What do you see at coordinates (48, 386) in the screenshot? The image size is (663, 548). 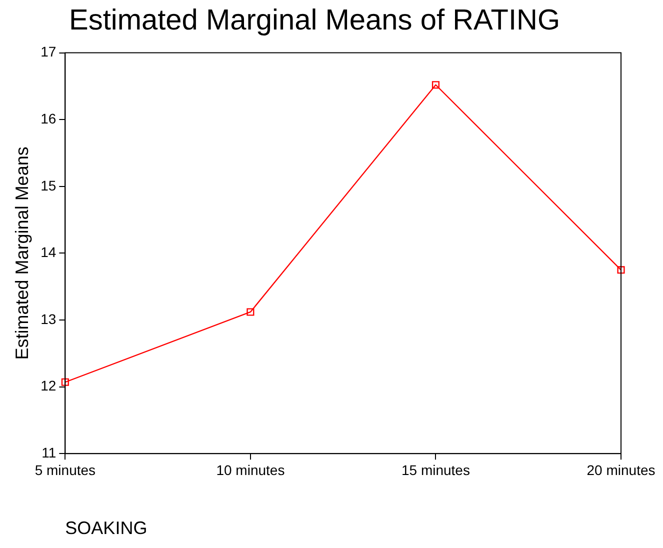 I see `y-tick-label: 12` at bounding box center [48, 386].